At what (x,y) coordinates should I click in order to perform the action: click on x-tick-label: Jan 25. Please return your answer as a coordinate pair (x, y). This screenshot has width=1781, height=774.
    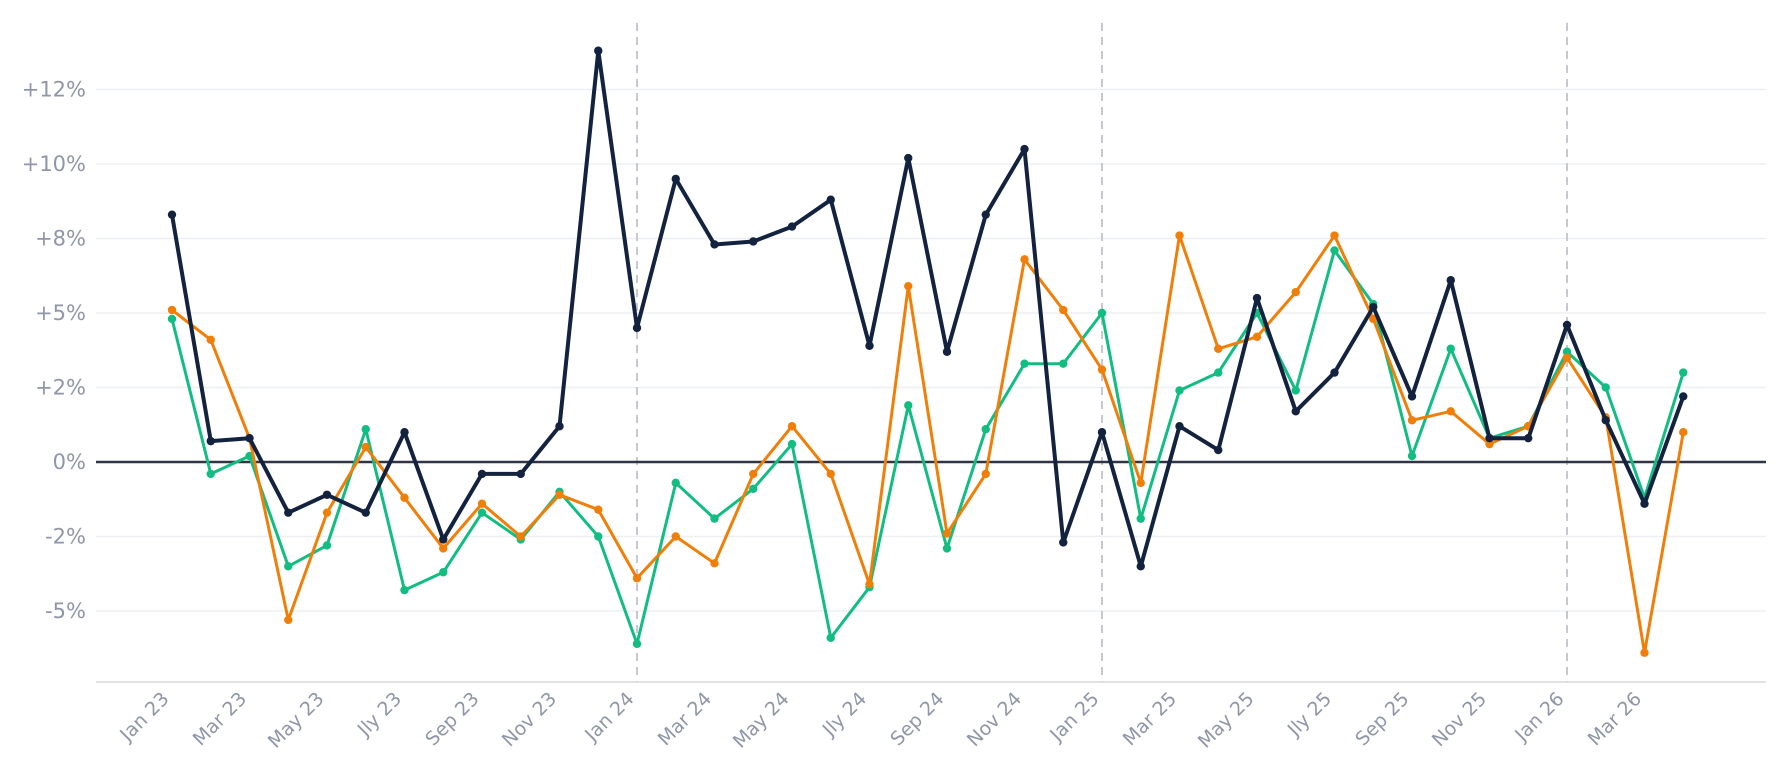
    Looking at the image, I should click on (1074, 717).